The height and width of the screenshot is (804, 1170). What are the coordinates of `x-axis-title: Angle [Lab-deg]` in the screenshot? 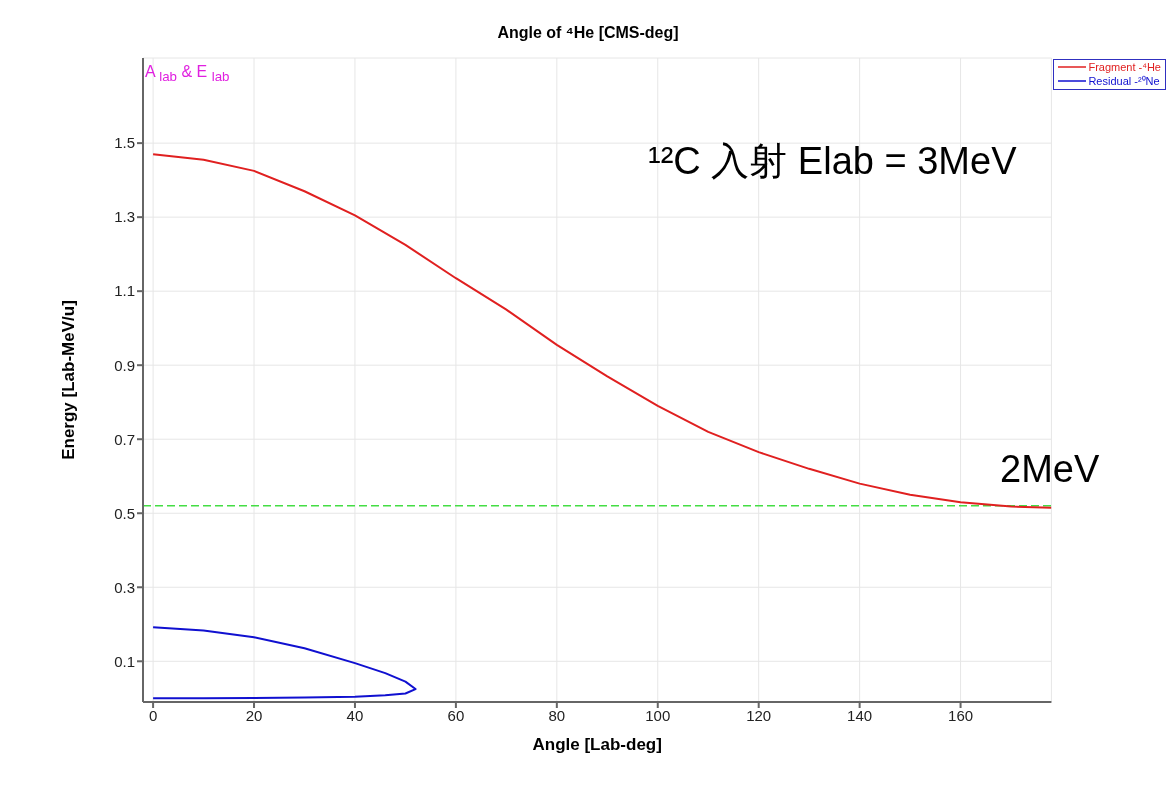 It's located at (597, 744).